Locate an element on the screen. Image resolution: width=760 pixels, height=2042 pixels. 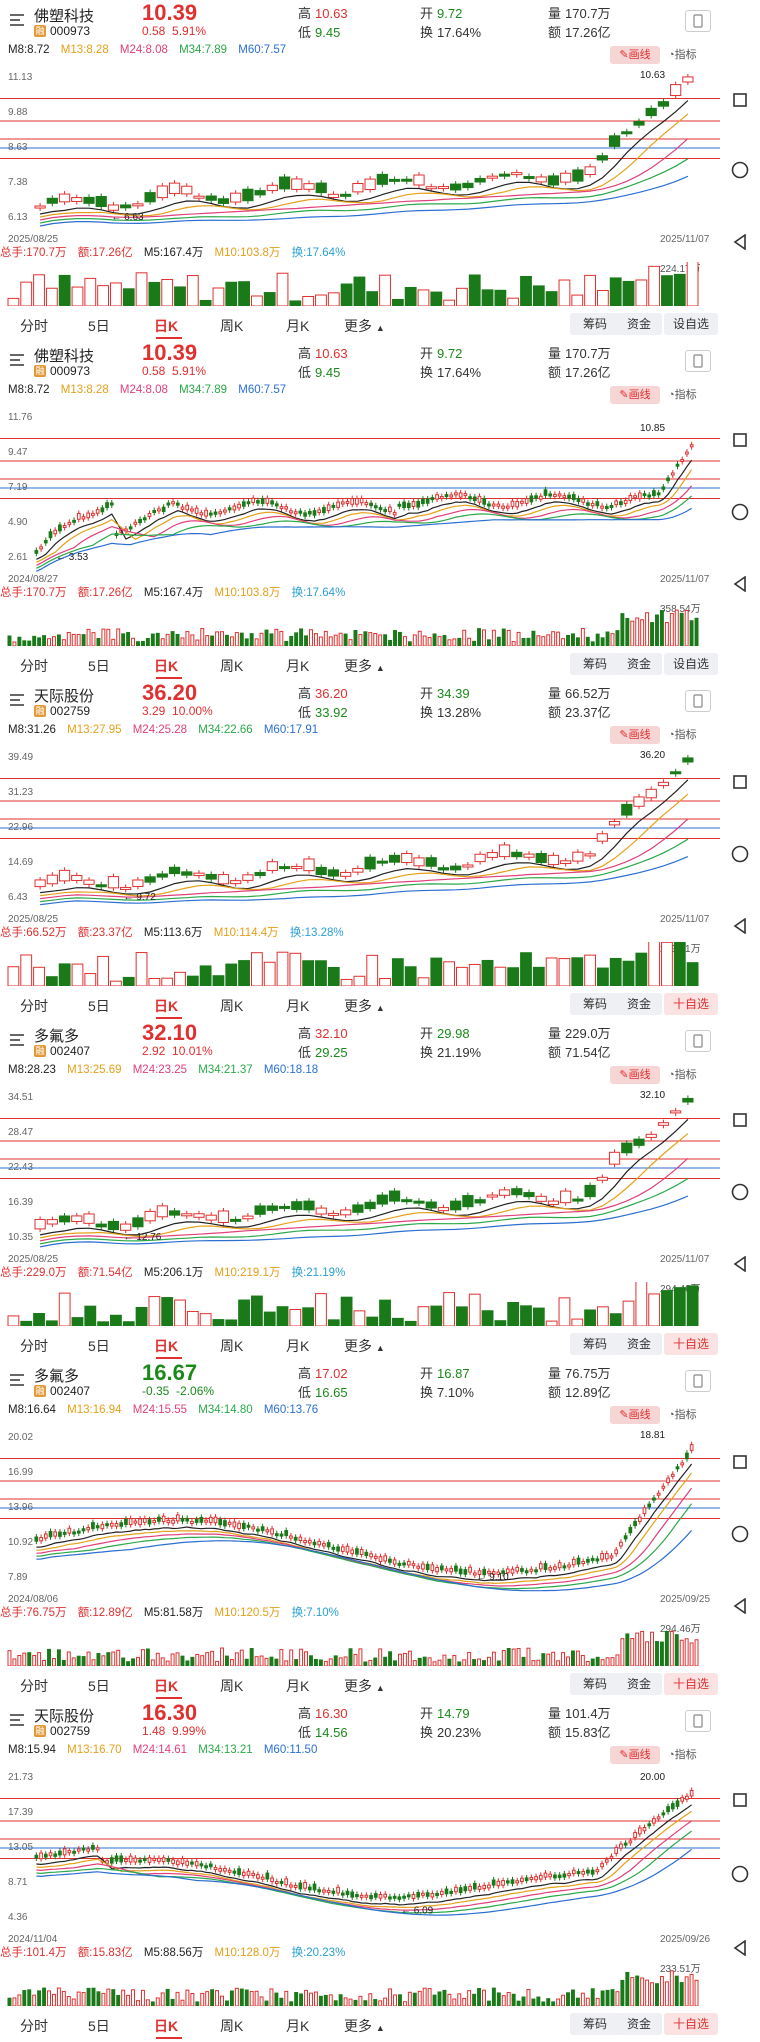
volume-chart: 224.17万 is located at coordinates (360, 284).